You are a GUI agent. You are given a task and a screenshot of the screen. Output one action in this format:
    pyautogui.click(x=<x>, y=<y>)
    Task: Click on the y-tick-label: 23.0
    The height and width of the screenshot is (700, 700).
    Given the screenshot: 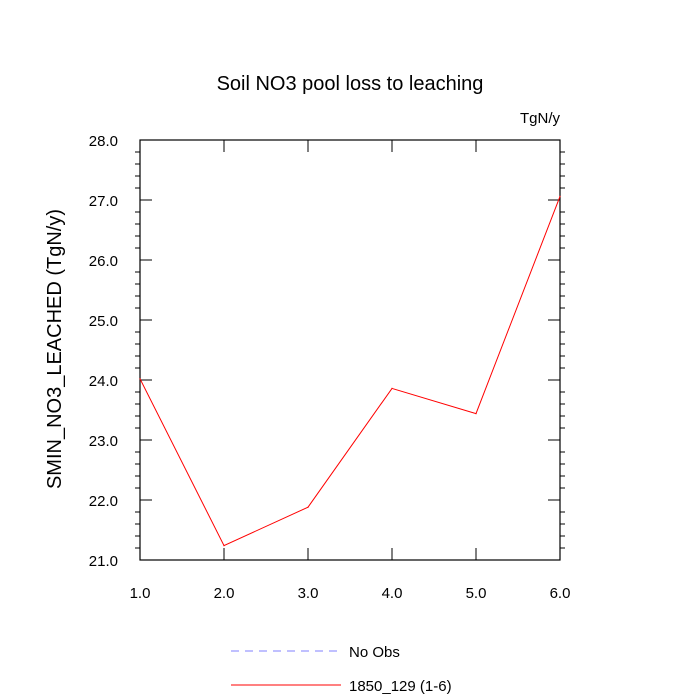 What is the action you would take?
    pyautogui.click(x=103, y=441)
    